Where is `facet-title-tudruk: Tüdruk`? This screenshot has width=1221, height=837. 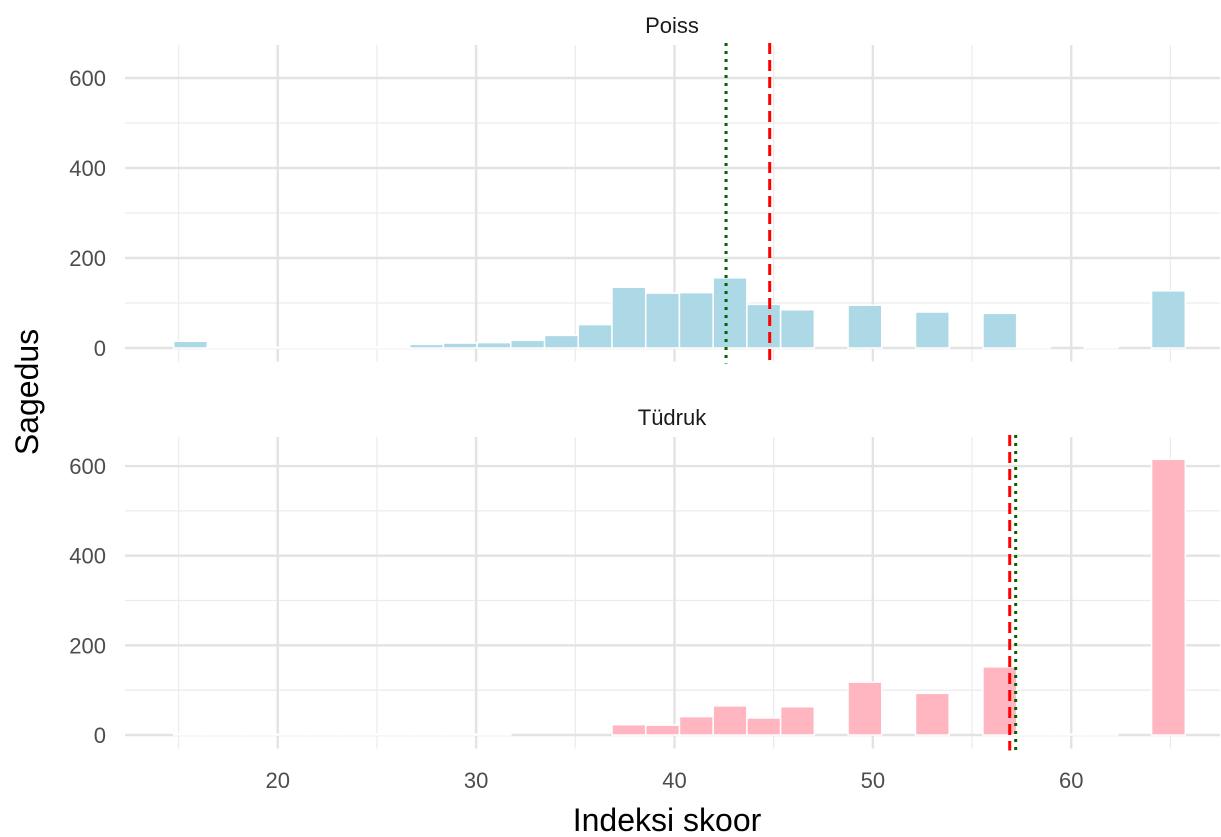
facet-title-tudruk: Tüdruk is located at coordinates (672, 417).